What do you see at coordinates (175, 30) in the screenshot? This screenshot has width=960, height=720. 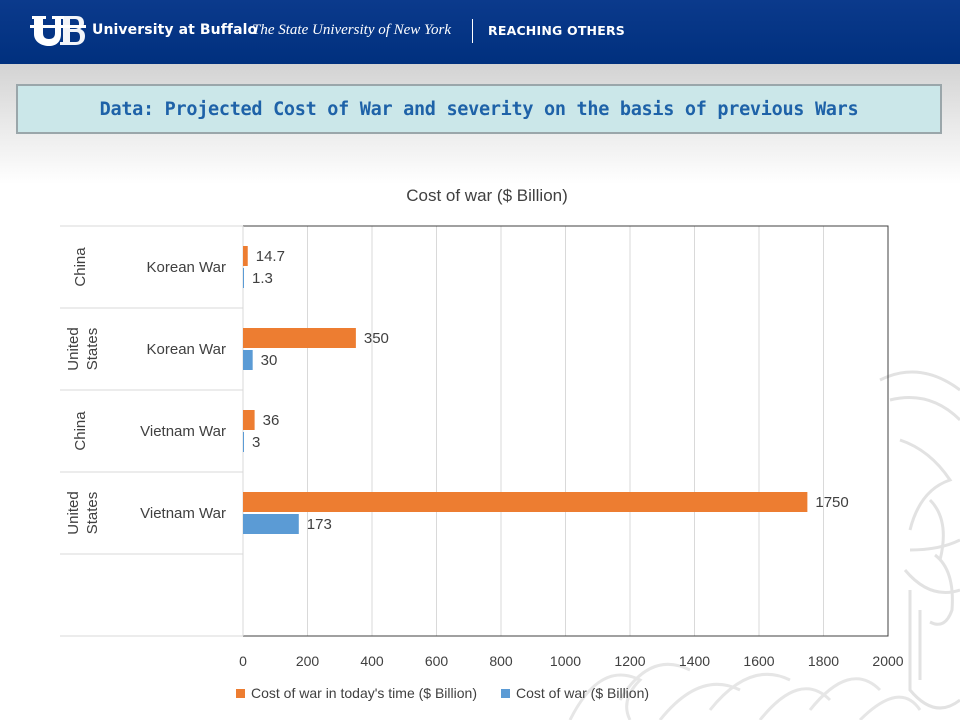 I see `university-name: University at Buffalo` at bounding box center [175, 30].